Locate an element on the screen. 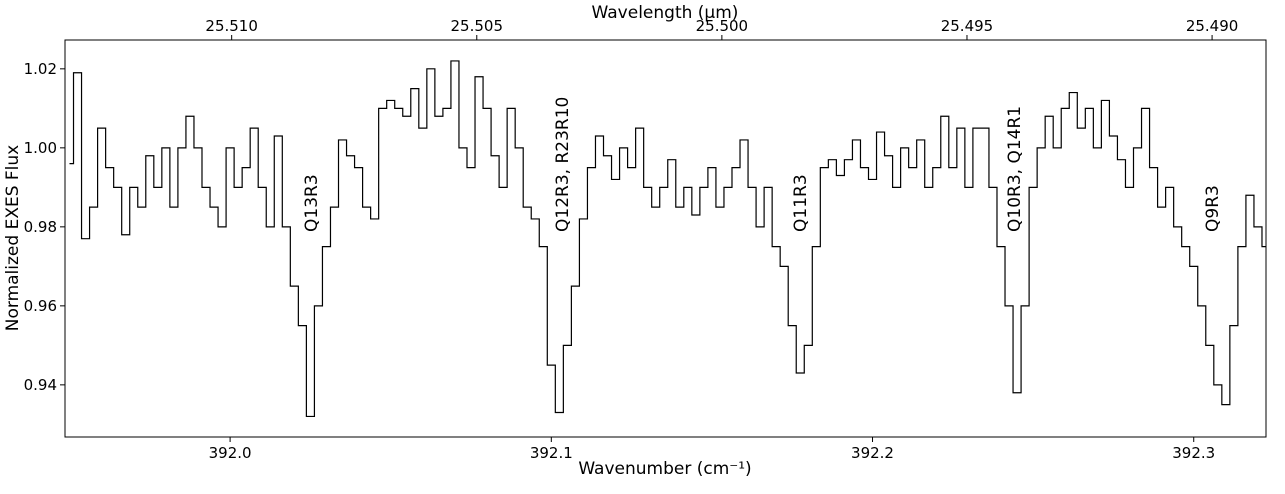 This screenshot has width=1285, height=494. x-tick-label: 392.3 is located at coordinates (1193, 453).